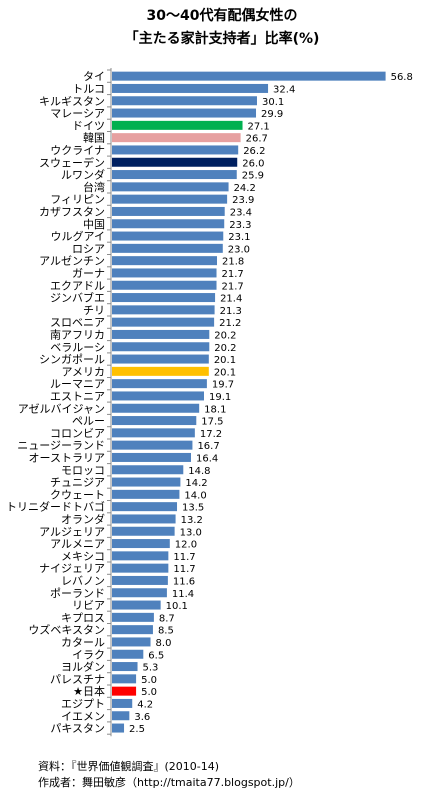 The image size is (444, 802). I want to click on value-label: 23.9, so click(243, 200).